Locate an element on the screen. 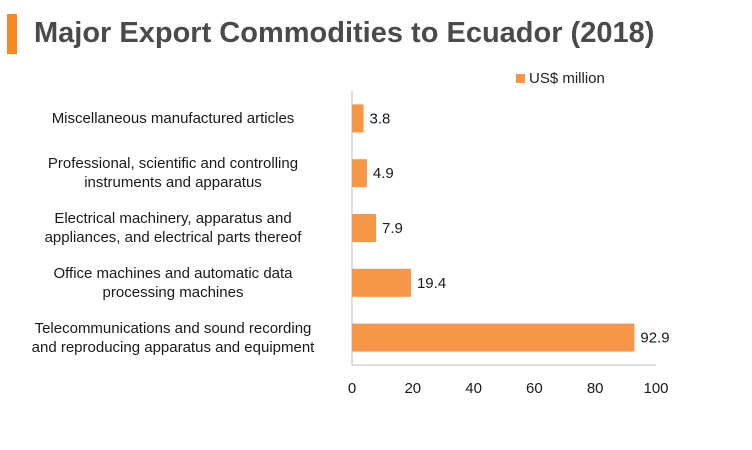 This screenshot has height=450, width=752. x-tick-label: 80 is located at coordinates (595, 388).